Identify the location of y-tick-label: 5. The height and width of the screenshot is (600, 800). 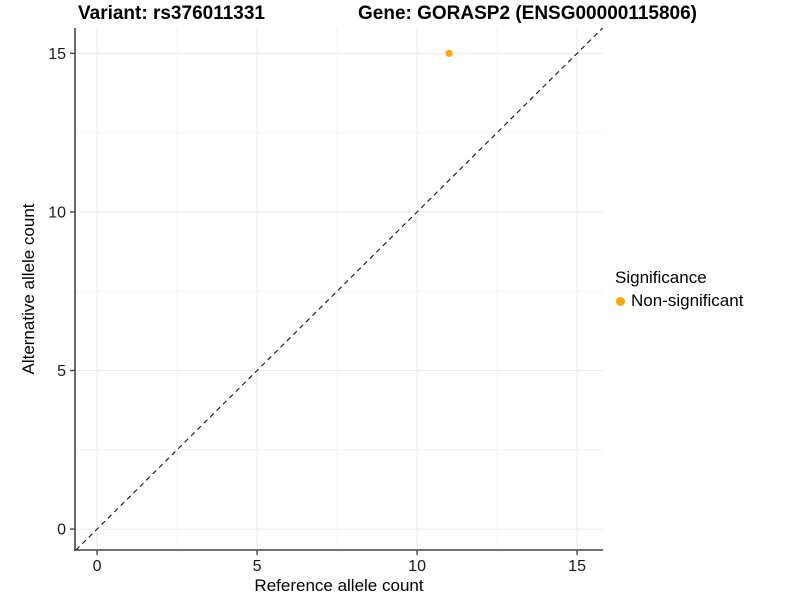
(61, 371).